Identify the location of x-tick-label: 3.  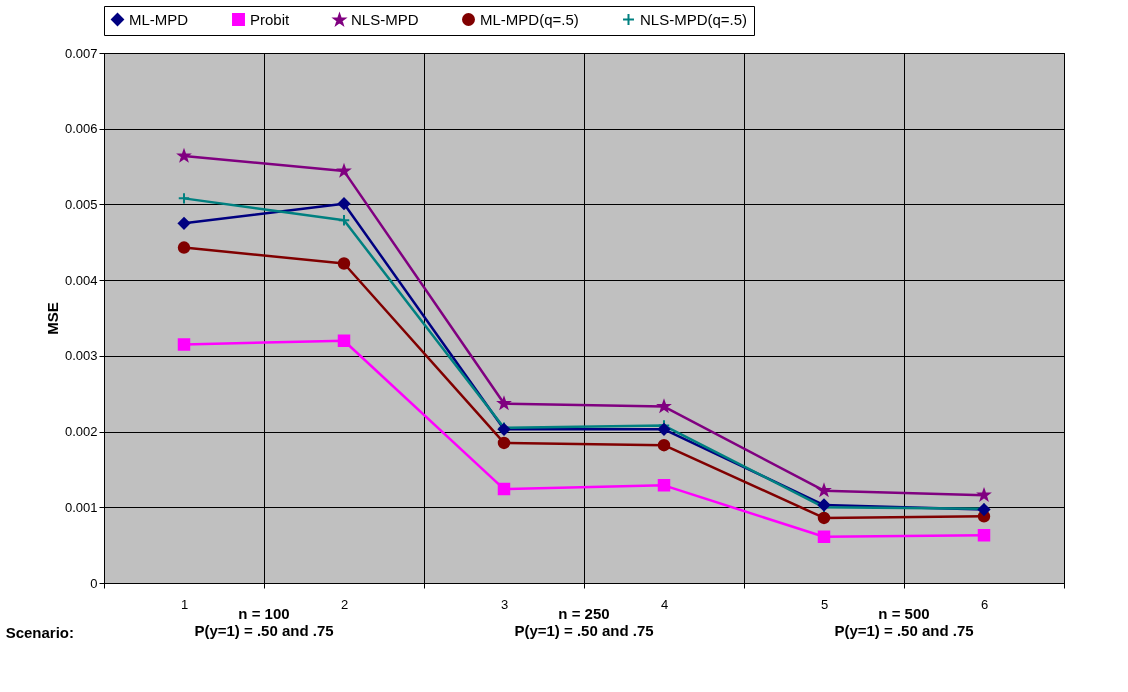
(504, 604).